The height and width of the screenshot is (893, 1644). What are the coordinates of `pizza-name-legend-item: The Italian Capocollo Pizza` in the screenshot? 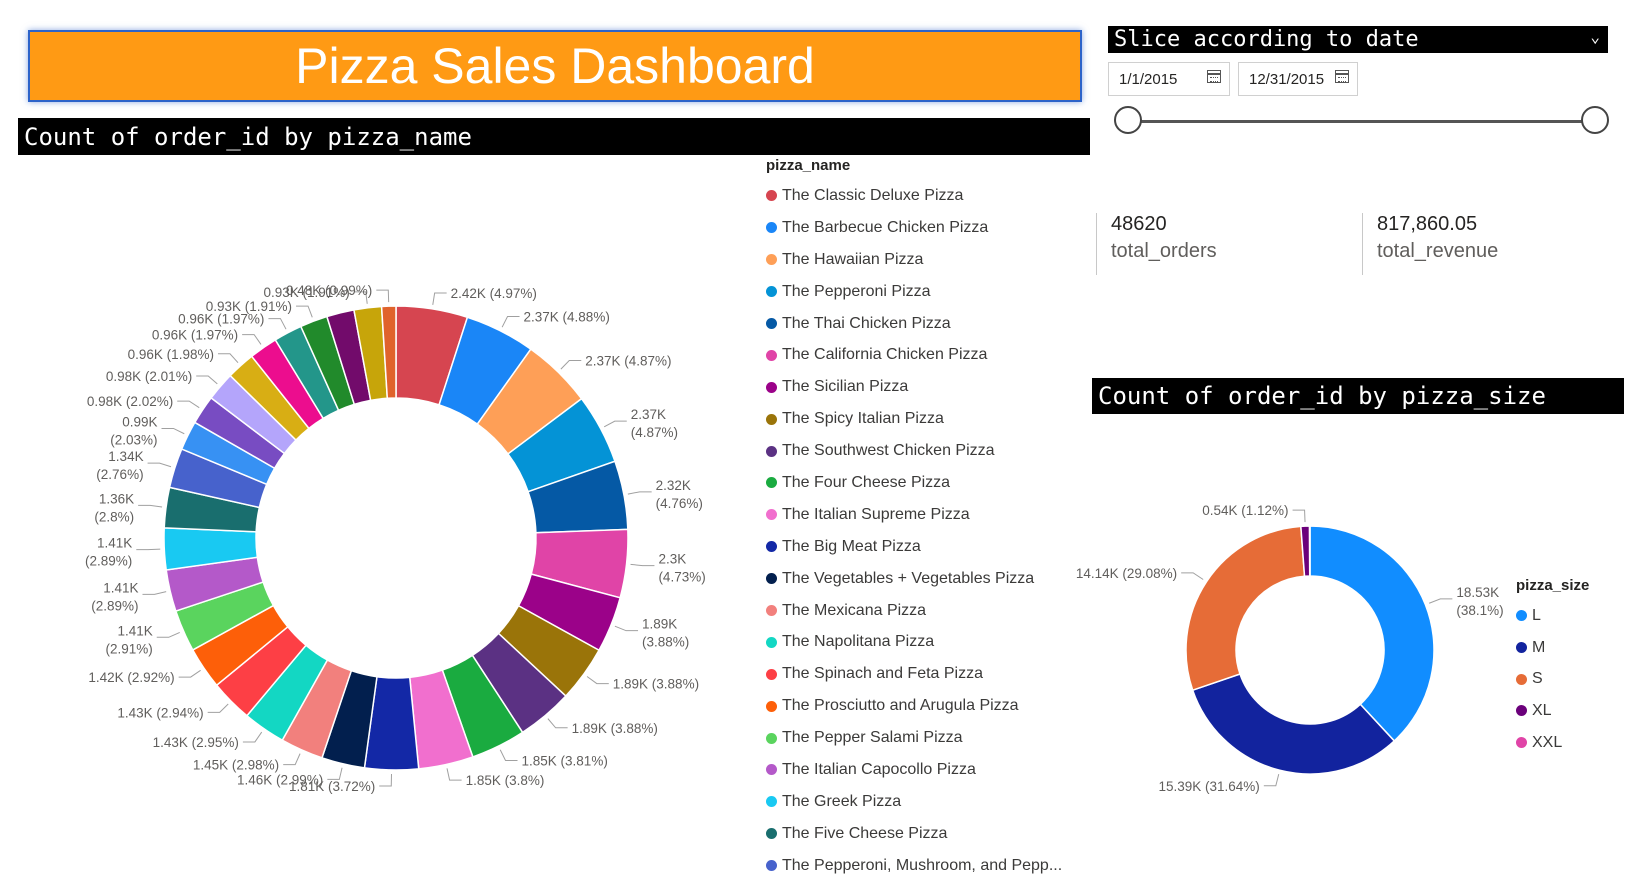 It's located at (914, 770).